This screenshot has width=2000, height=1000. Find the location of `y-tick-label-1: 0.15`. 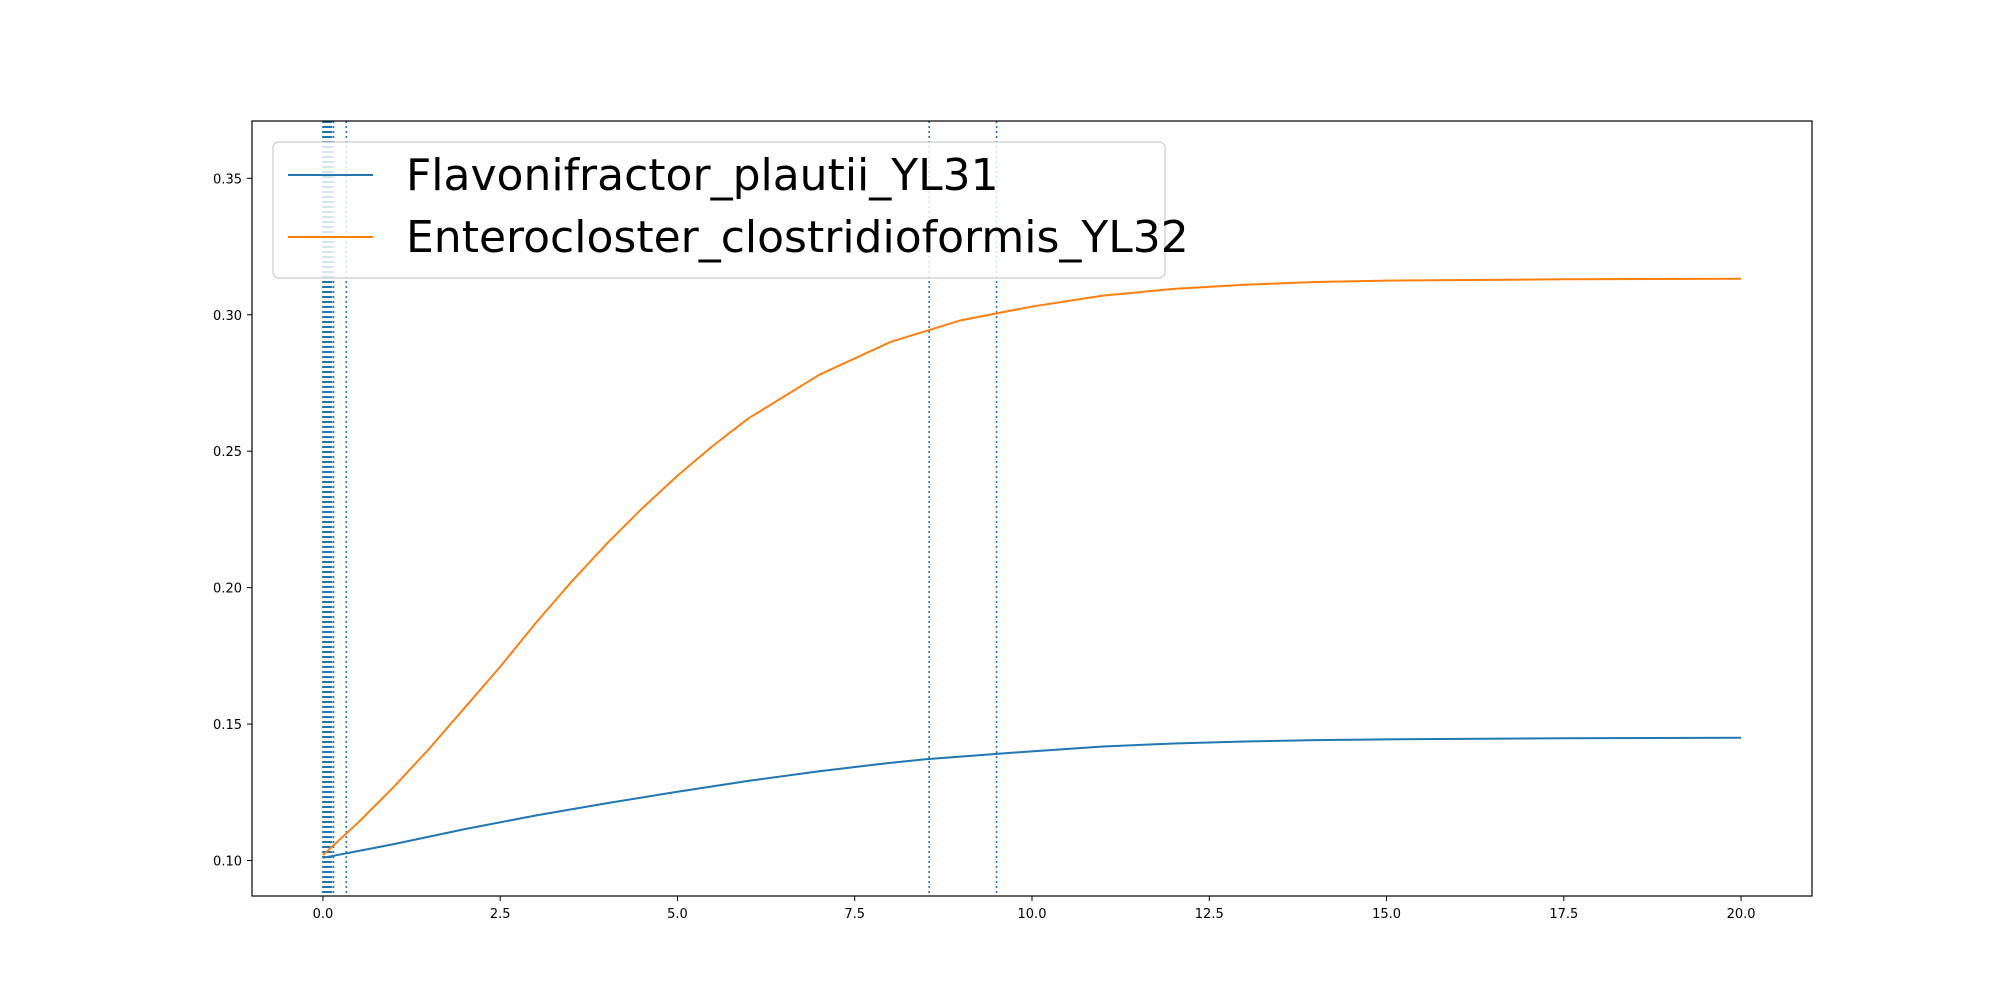

y-tick-label-1: 0.15 is located at coordinates (227, 725).